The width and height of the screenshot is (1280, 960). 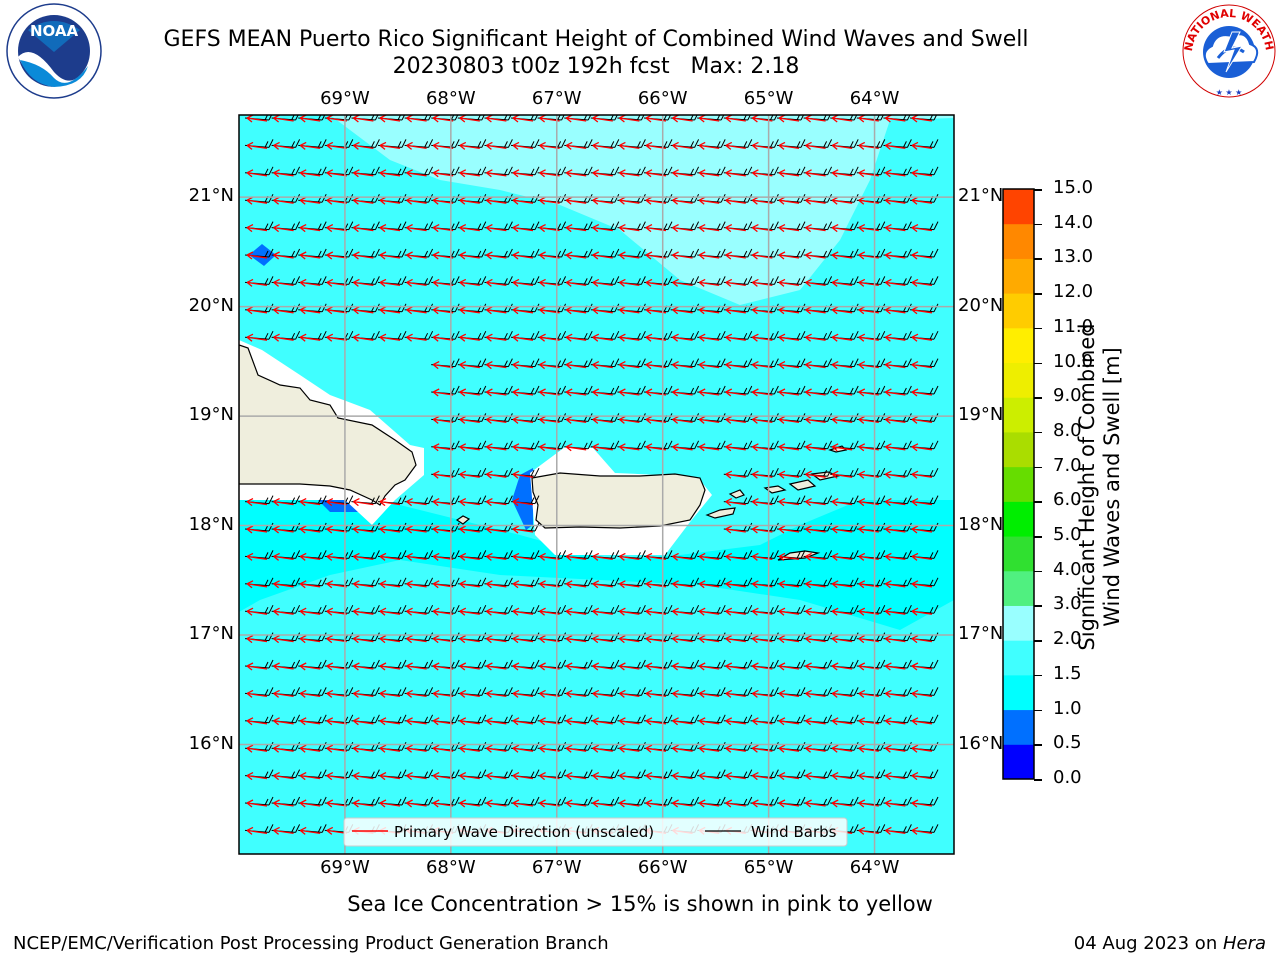 What do you see at coordinates (522, 499) in the screenshot?
I see `wave-height-0.5-1.0-spot` at bounding box center [522, 499].